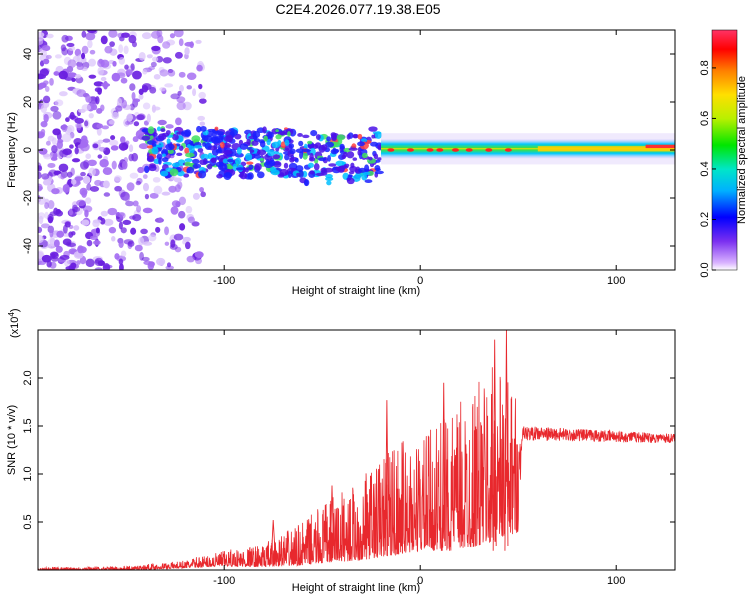 This screenshot has height=600, width=750. I want to click on colorbar-tick-label: 0.8, so click(705, 67).